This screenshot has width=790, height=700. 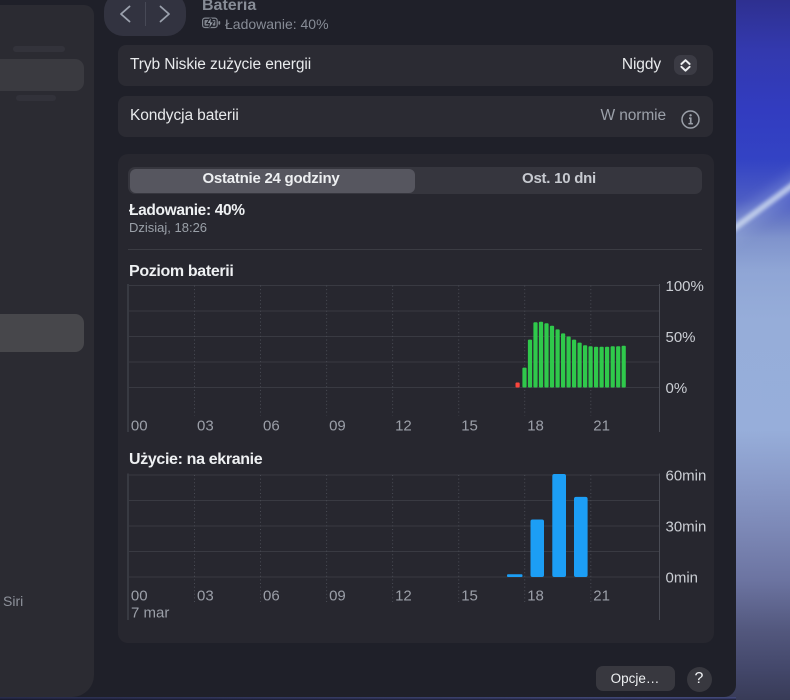 I want to click on svg-text: 30min, so click(x=686, y=526).